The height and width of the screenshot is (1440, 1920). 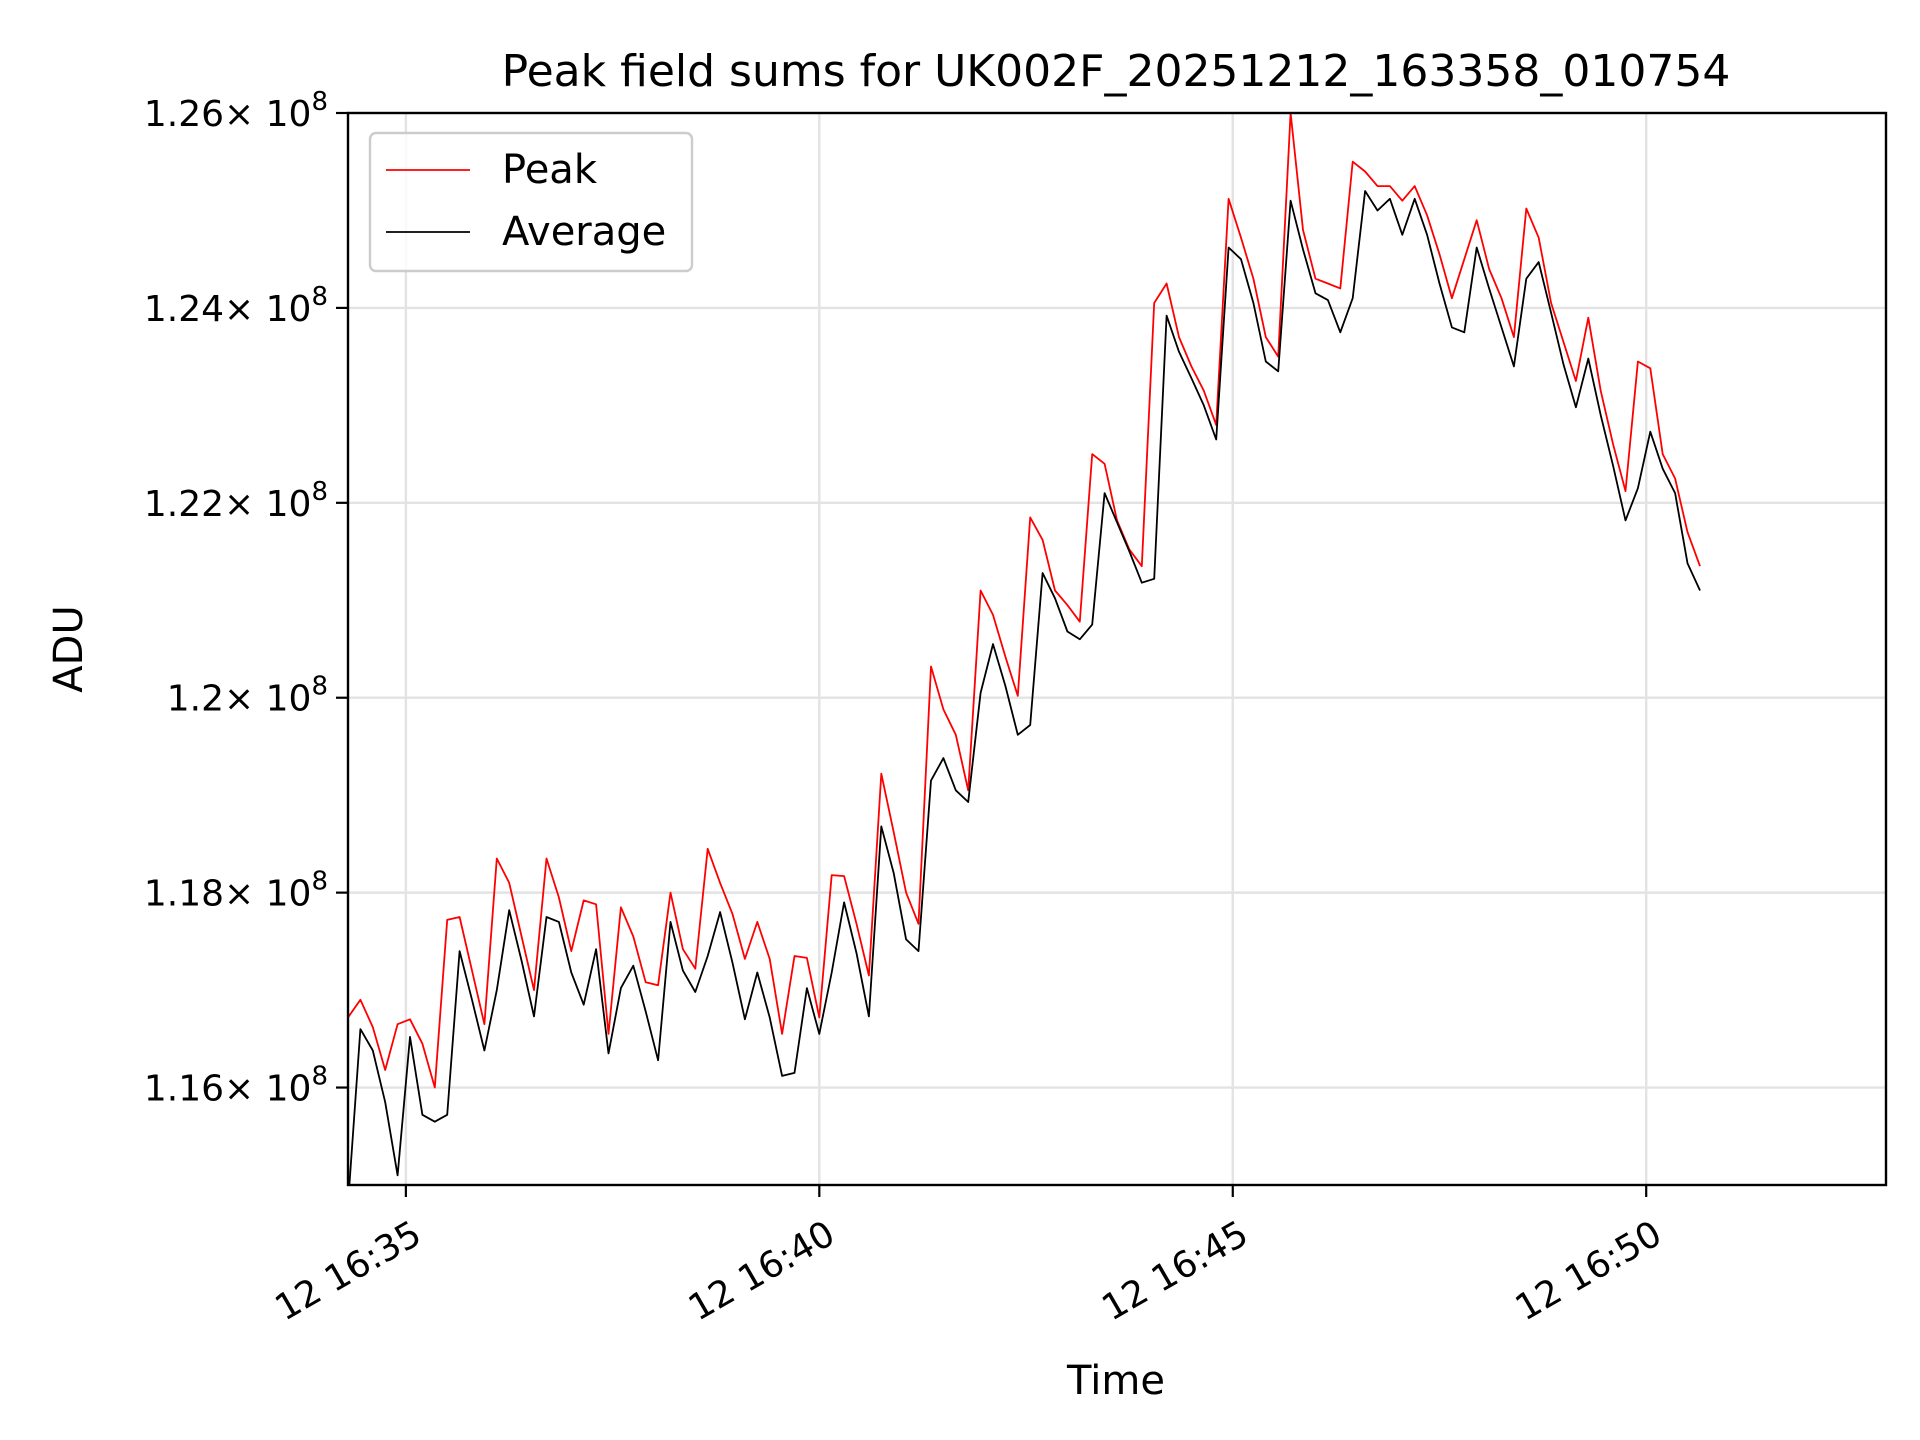 I want to click on y-tick-base: 1.16, so click(x=184, y=1089).